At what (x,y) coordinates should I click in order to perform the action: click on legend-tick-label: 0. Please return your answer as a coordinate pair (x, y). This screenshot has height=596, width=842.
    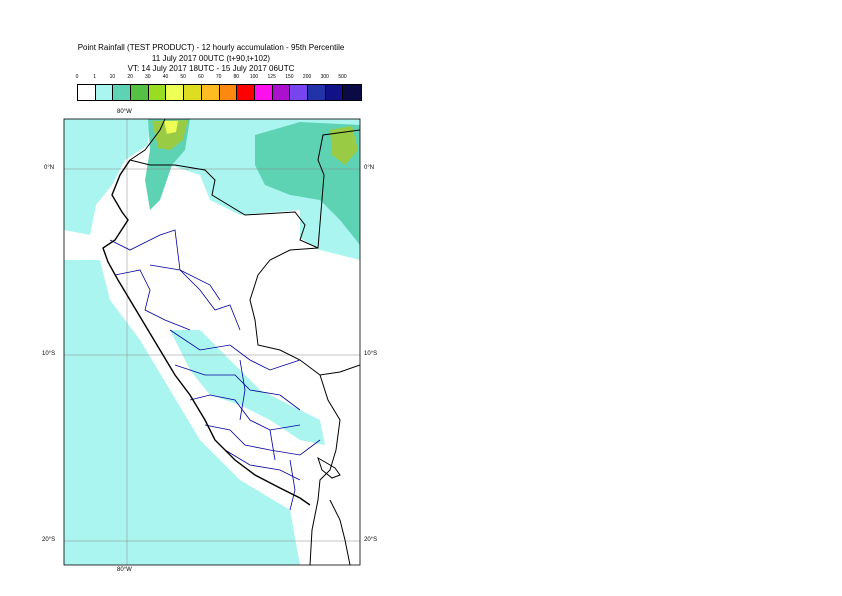
    Looking at the image, I should click on (77, 77).